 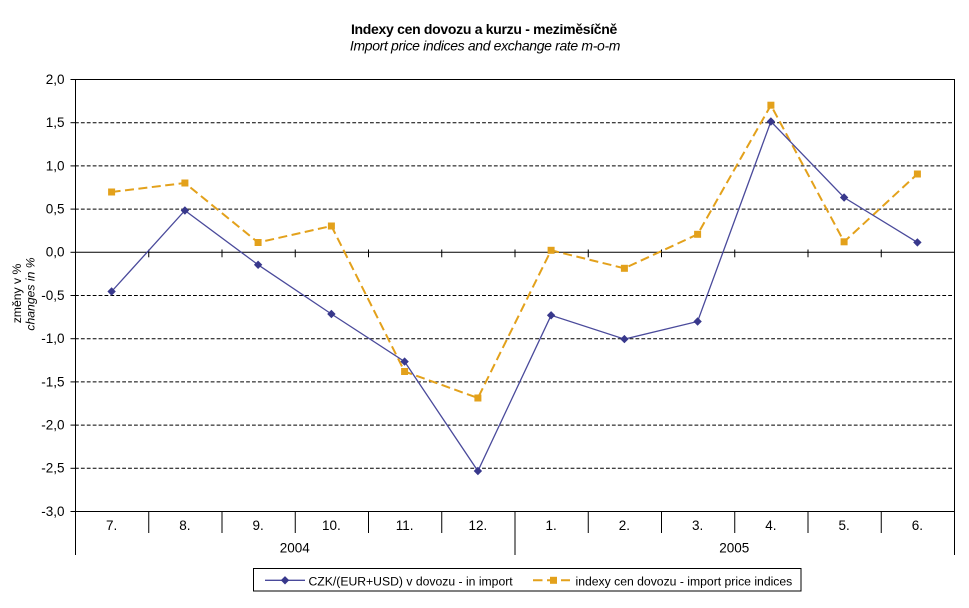 I want to click on svg-text: 11., so click(x=405, y=525).